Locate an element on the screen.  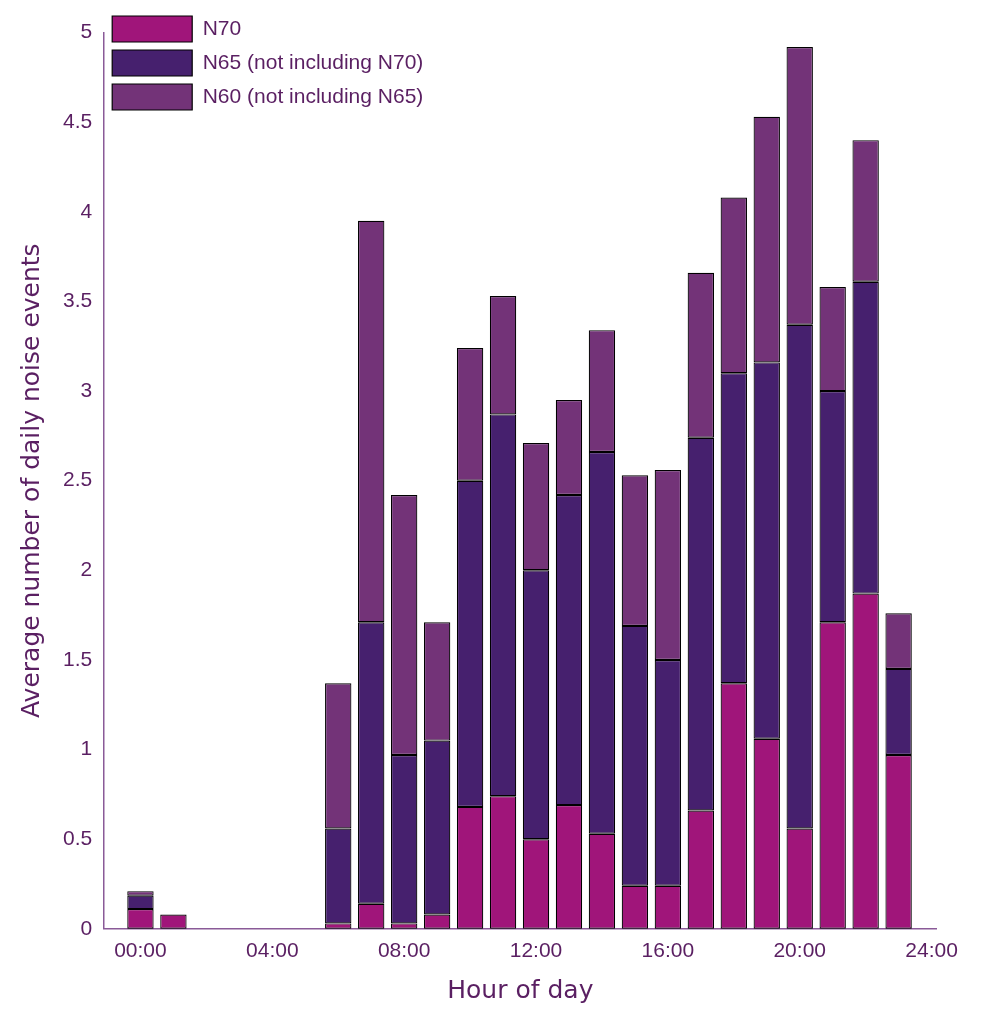
legend-label: N70 is located at coordinates (222, 27).